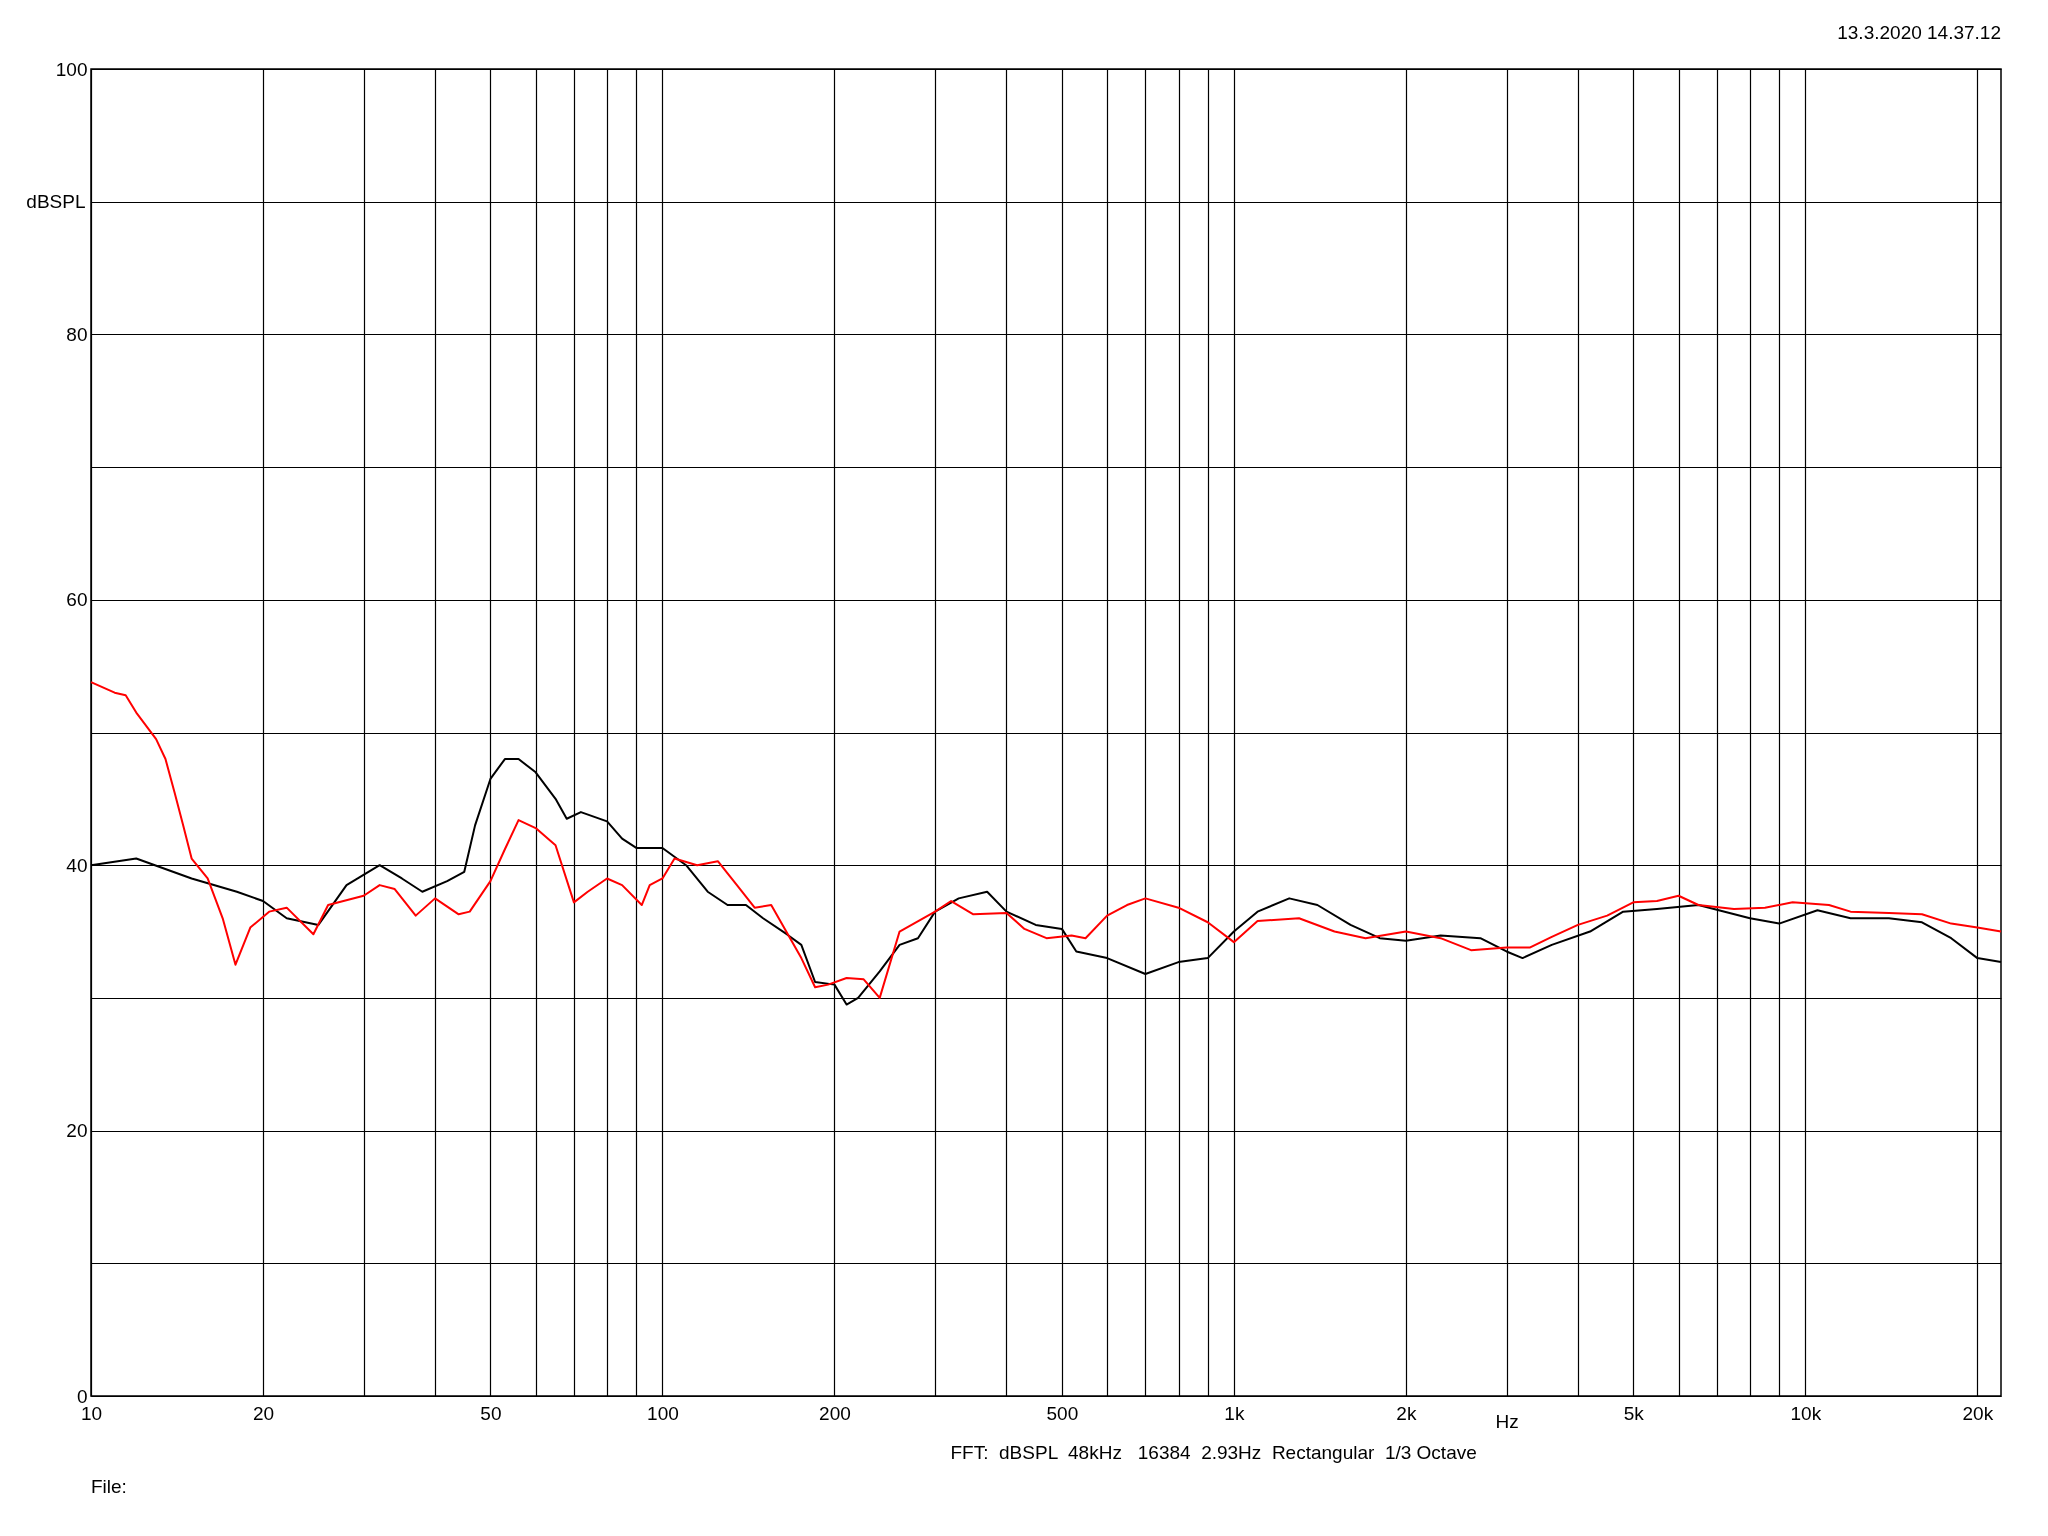 The height and width of the screenshot is (1536, 2048). What do you see at coordinates (77, 600) in the screenshot?
I see `y-tick-label: 60` at bounding box center [77, 600].